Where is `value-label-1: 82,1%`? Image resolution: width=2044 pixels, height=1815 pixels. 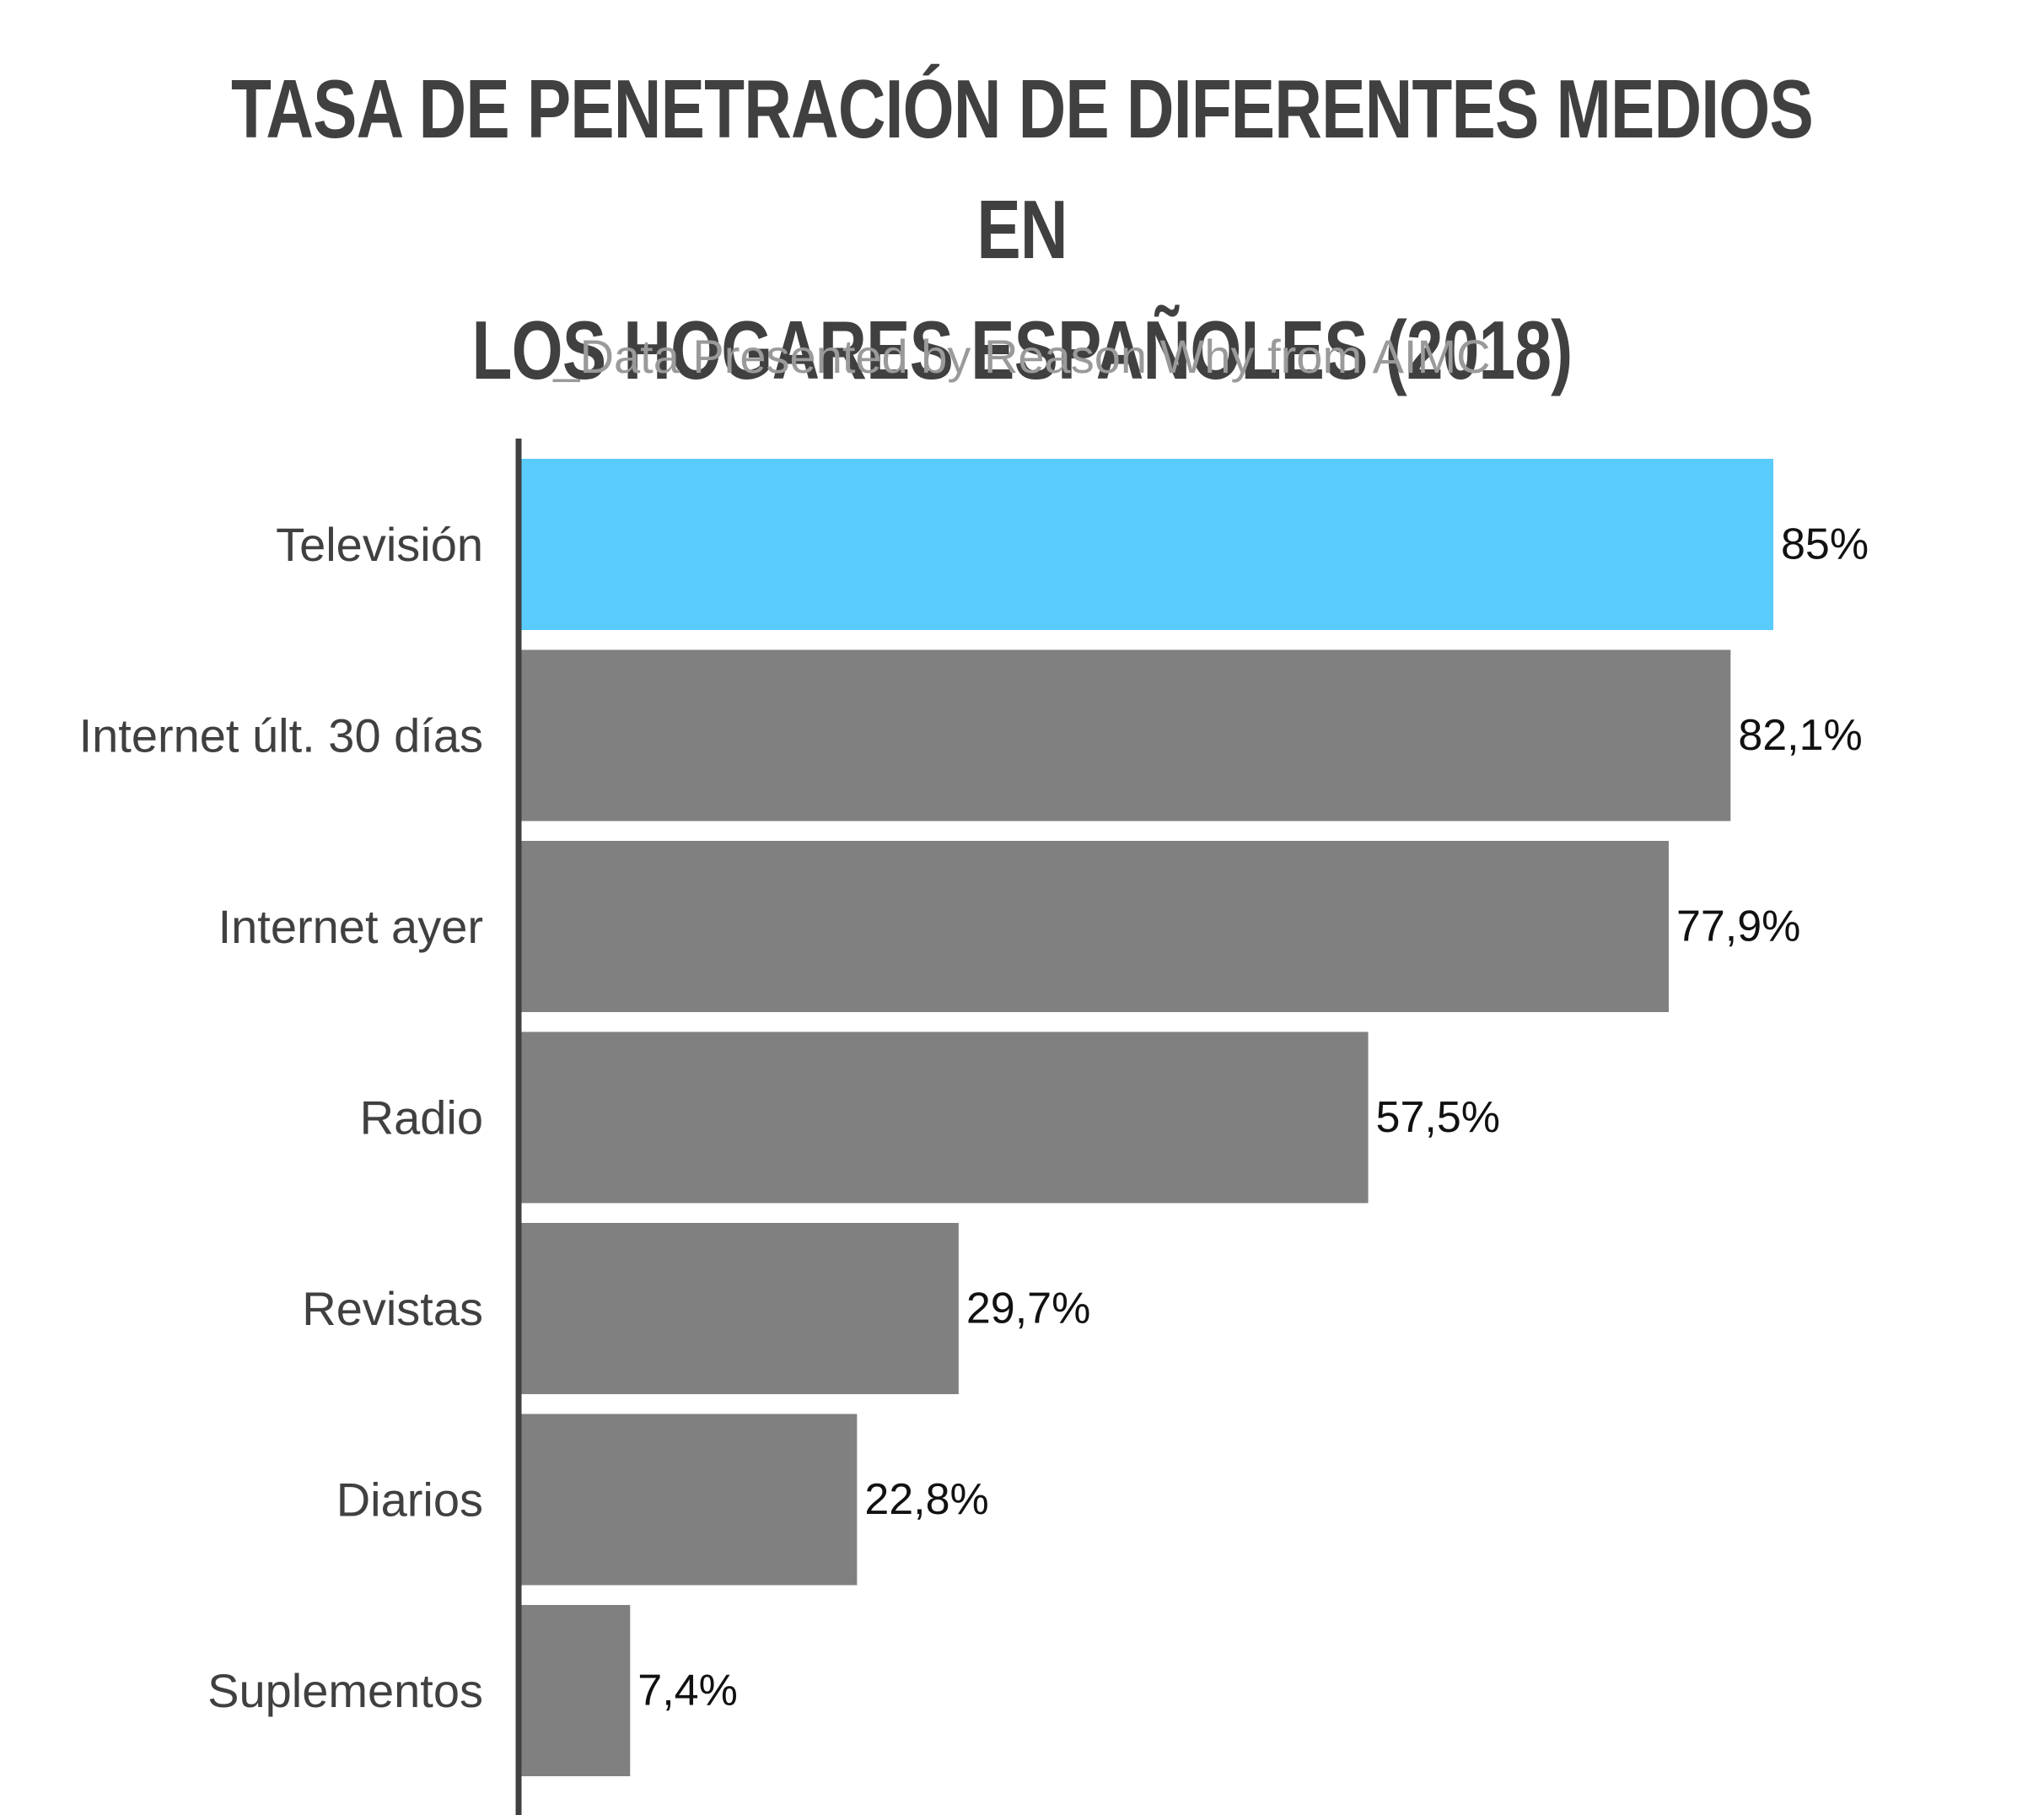
value-label-1: 82,1% is located at coordinates (1800, 735).